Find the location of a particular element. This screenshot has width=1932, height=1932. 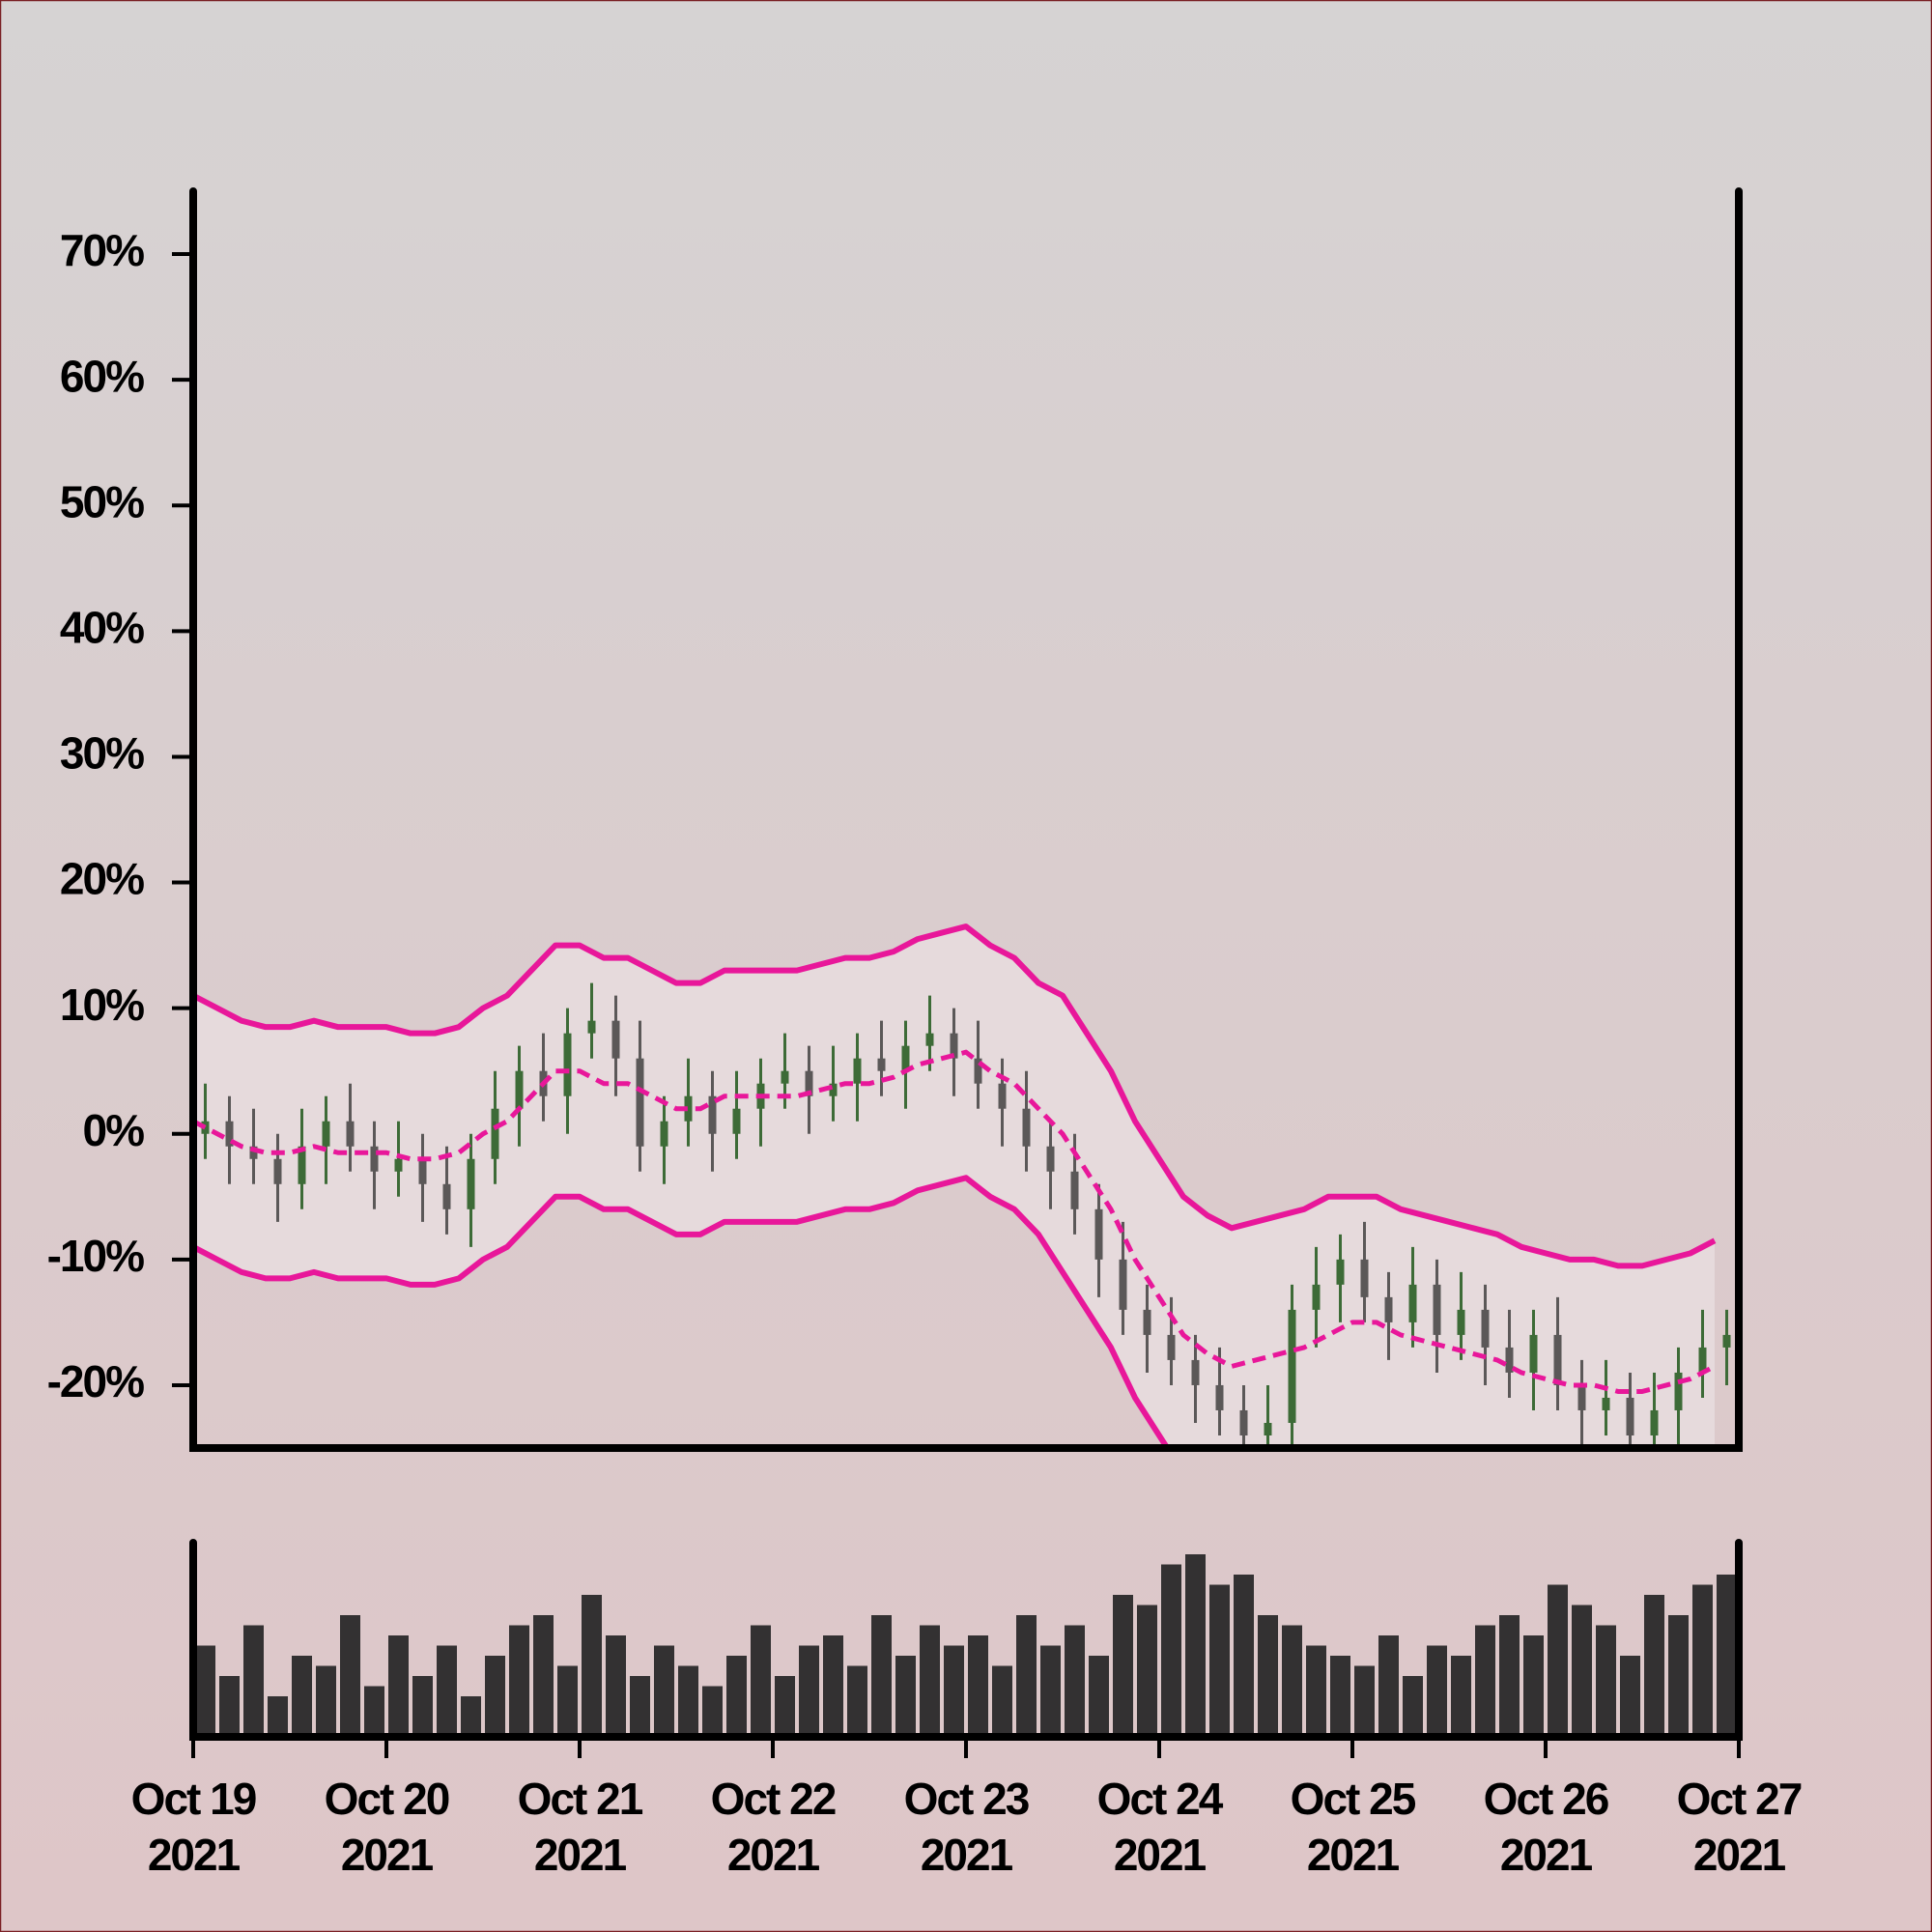

y-tick-label: 40% is located at coordinates (102, 628).